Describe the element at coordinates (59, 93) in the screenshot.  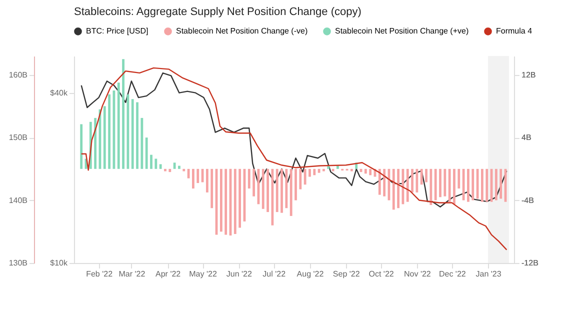
I see `y2-tick-label: $40k` at that location.